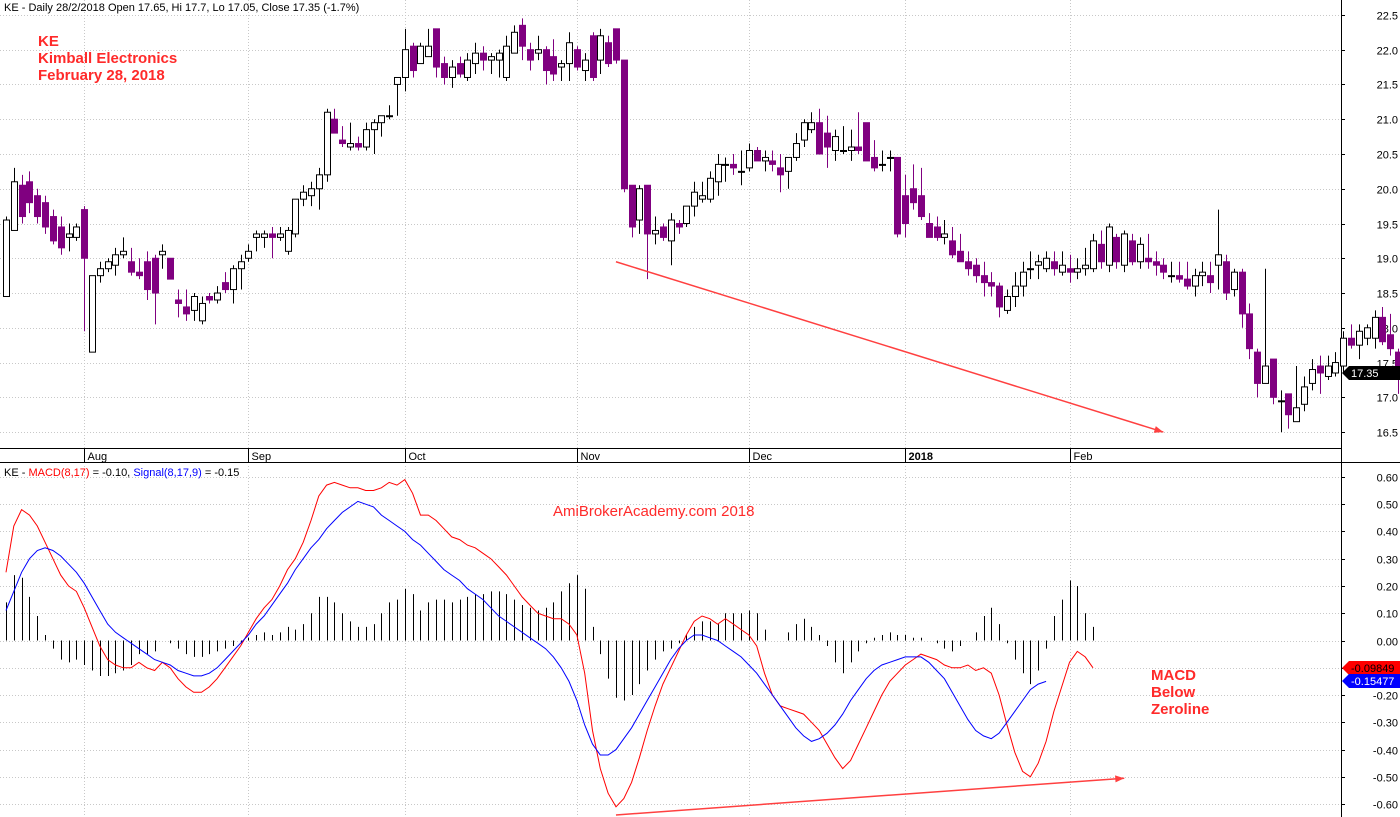 This screenshot has width=1400, height=817. I want to click on price-y-tick-label: 19.5, so click(1387, 226).